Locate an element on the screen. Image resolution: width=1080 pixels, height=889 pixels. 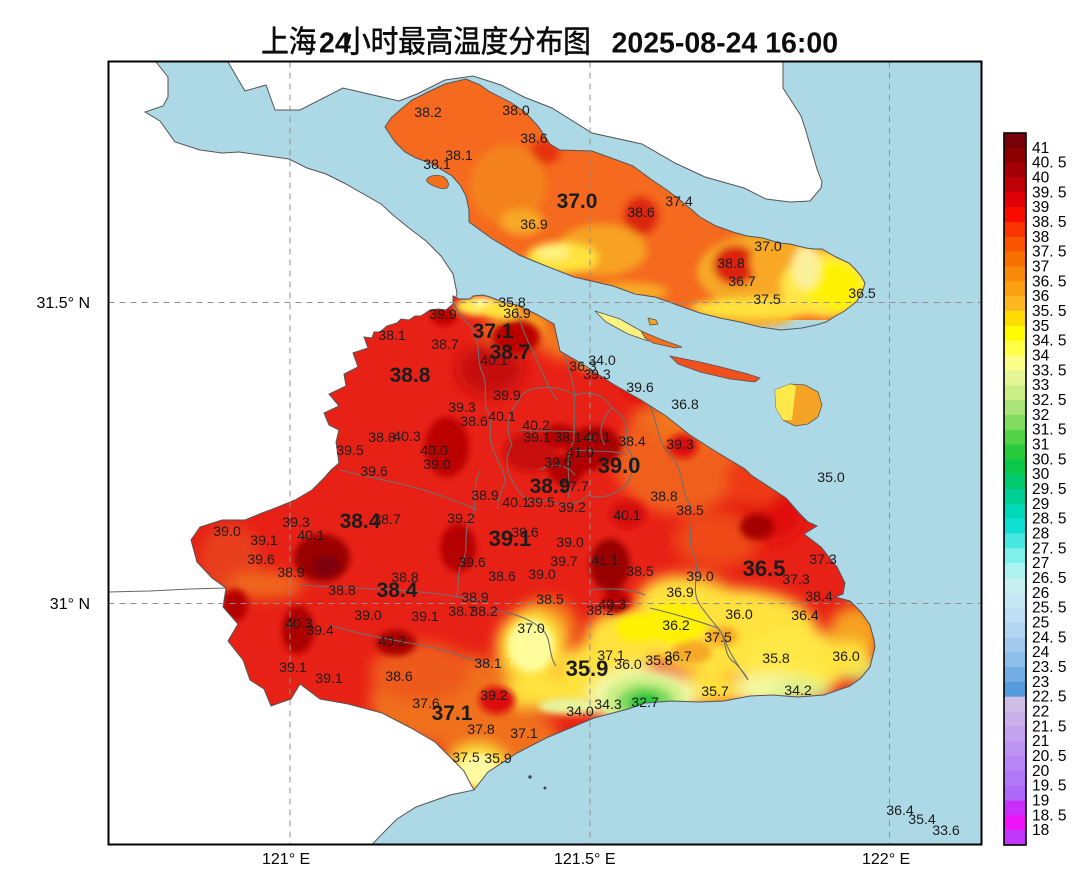
svg-text: 18. 5 is located at coordinates (1049, 815).